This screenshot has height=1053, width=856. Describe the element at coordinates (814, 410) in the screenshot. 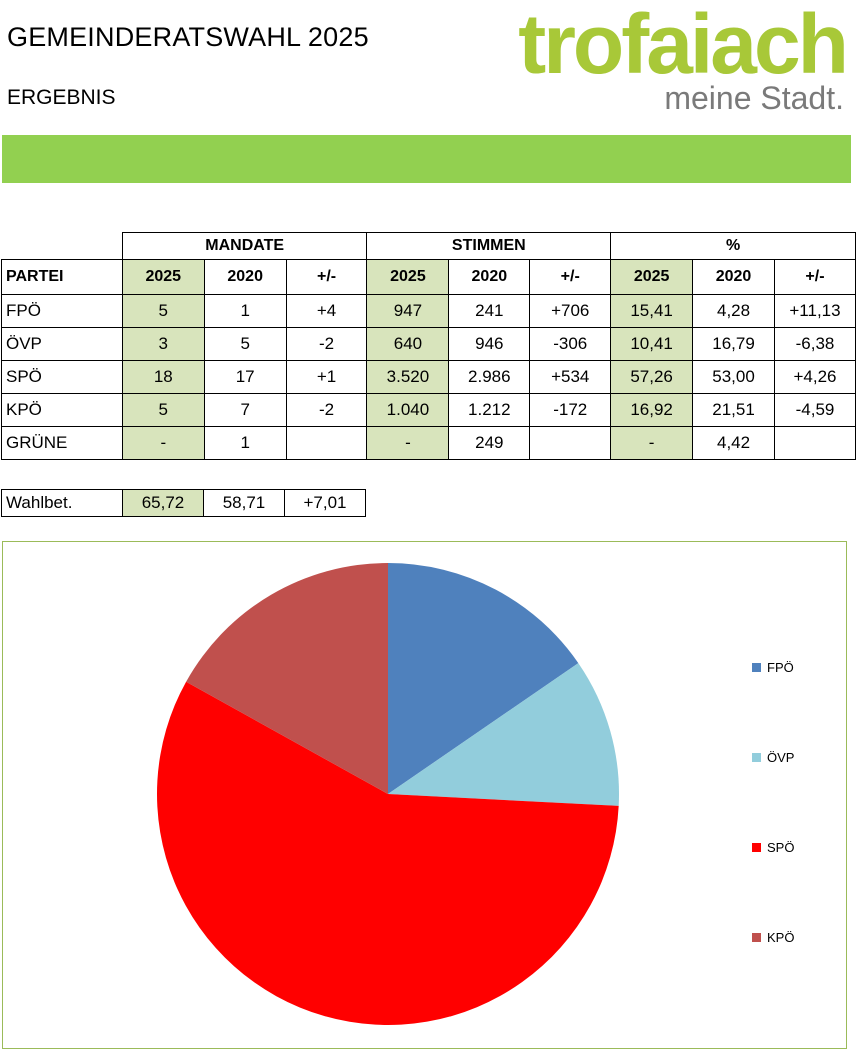

I see `table-cell: -4,59` at that location.